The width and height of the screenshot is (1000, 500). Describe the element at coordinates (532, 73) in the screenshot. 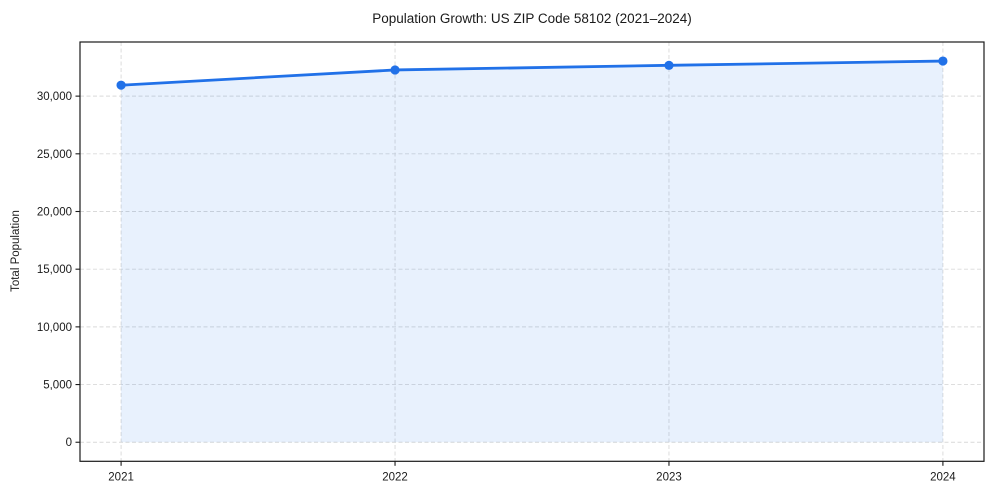

I see `line-series` at that location.